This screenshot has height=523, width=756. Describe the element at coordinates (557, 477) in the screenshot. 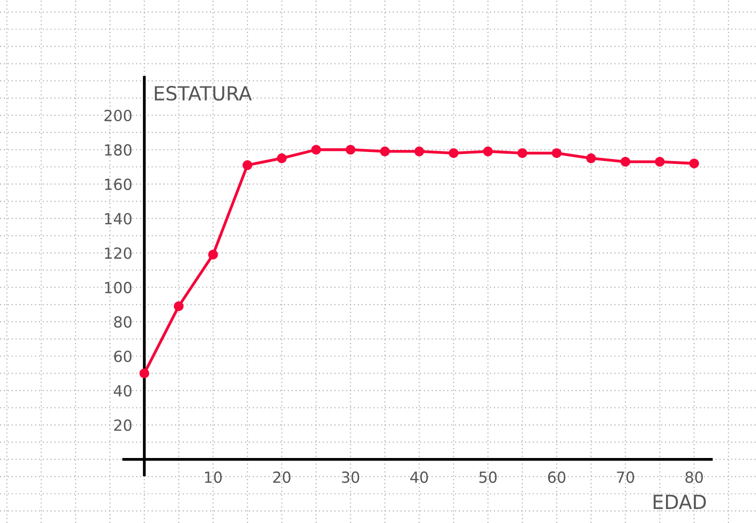

I see `x-tick-label: 60` at that location.